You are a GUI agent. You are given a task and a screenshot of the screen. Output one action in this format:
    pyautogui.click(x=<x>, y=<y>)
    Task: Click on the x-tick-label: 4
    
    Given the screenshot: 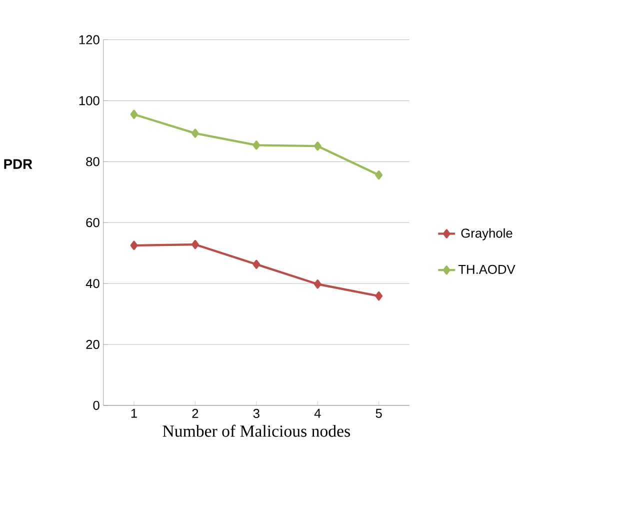 What is the action you would take?
    pyautogui.click(x=317, y=413)
    